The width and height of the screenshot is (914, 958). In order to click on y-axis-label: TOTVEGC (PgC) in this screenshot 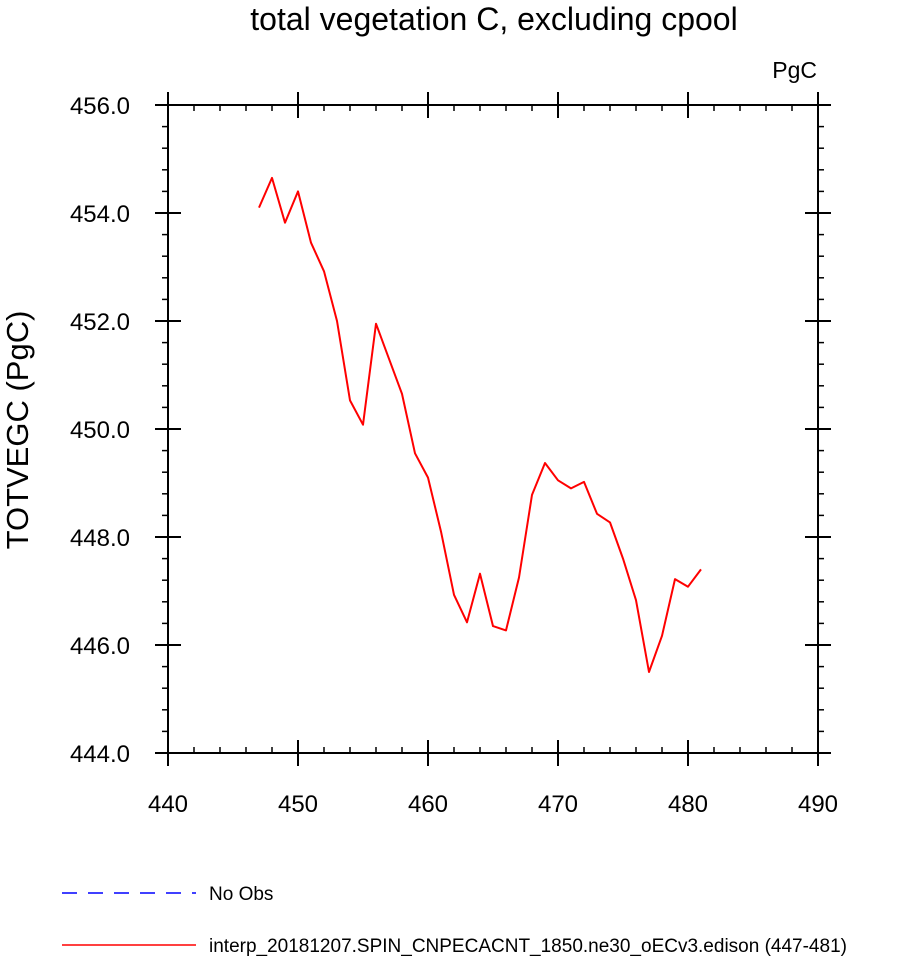, I will do `click(17, 430)`.